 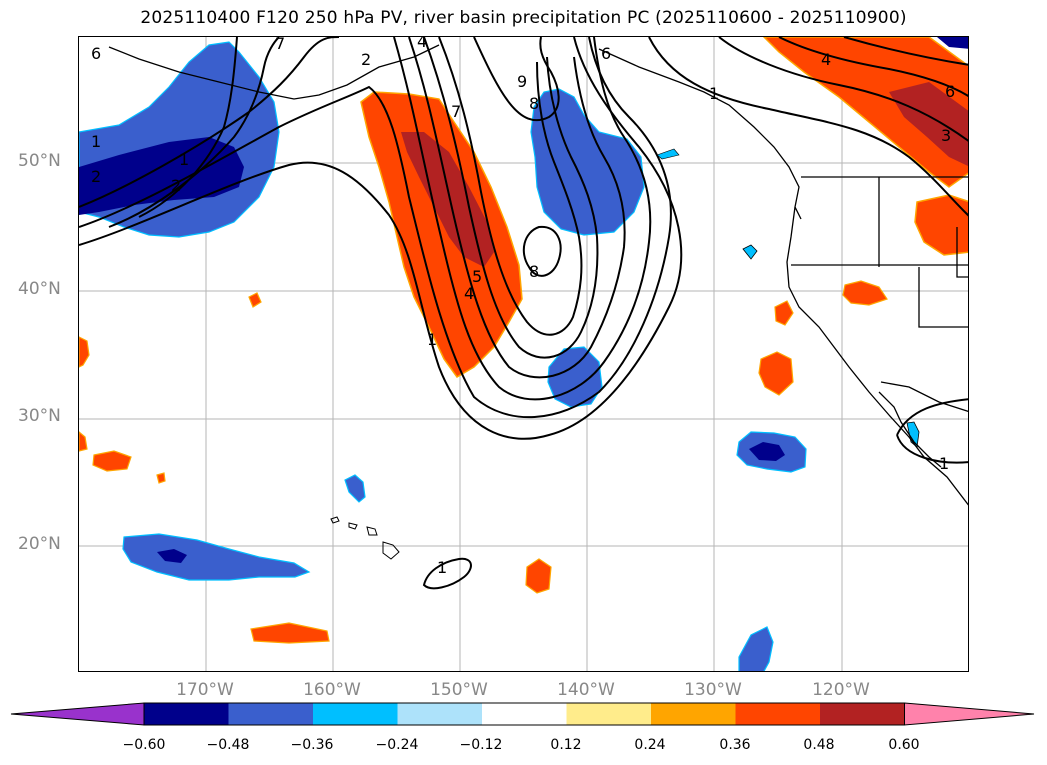 I want to click on coastline-alaska-aleutians, so click(x=274, y=72).